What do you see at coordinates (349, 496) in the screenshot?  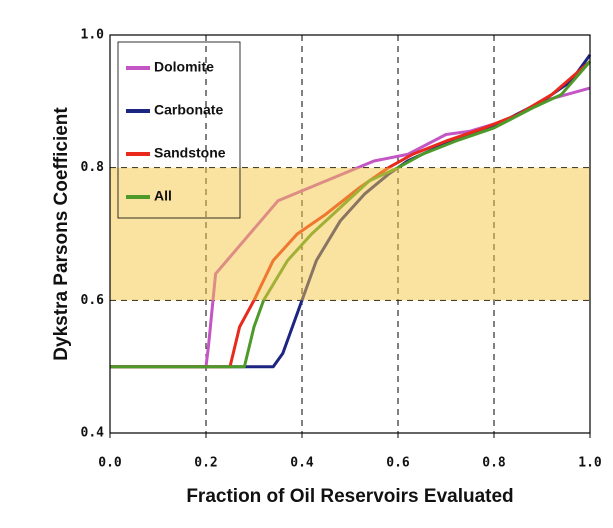 I see `x-axis-title: Fraction of Oil Reservoirs Evaluated` at bounding box center [349, 496].